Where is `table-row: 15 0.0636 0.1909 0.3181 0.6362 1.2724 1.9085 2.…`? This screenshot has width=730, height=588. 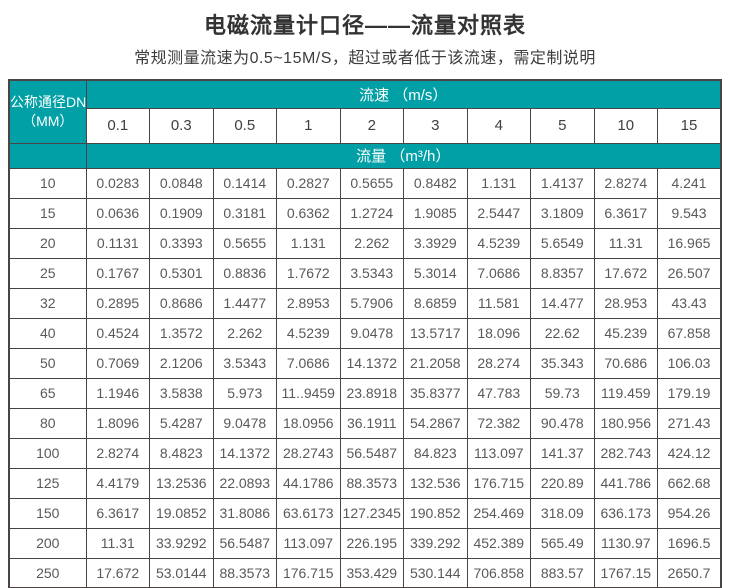
table-row: 15 0.0636 0.1909 0.3181 0.6362 1.2724 1.9085 2.… is located at coordinates (365, 213).